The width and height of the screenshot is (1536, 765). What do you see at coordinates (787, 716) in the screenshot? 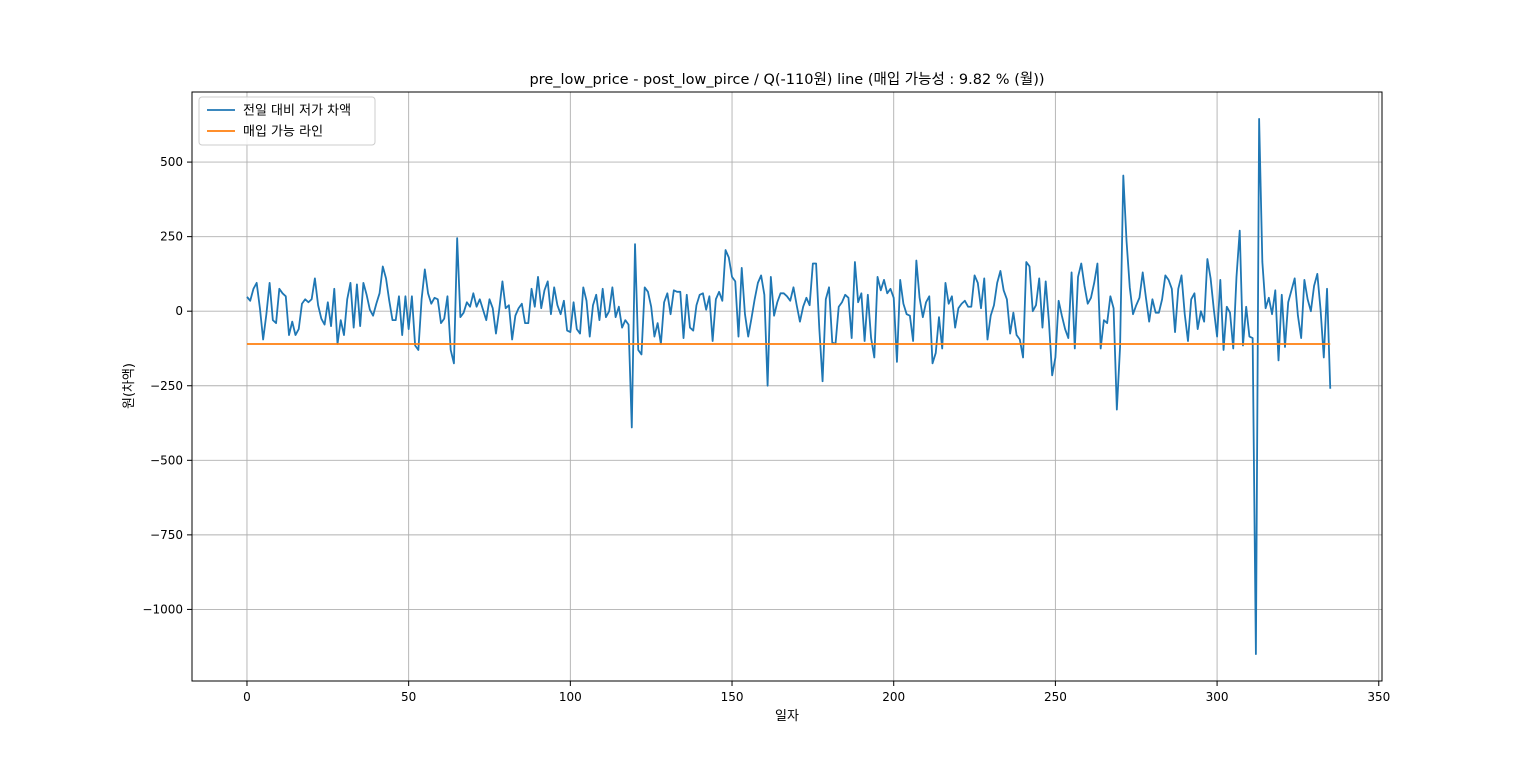
I see `x-axis-label: 일자` at bounding box center [787, 716].